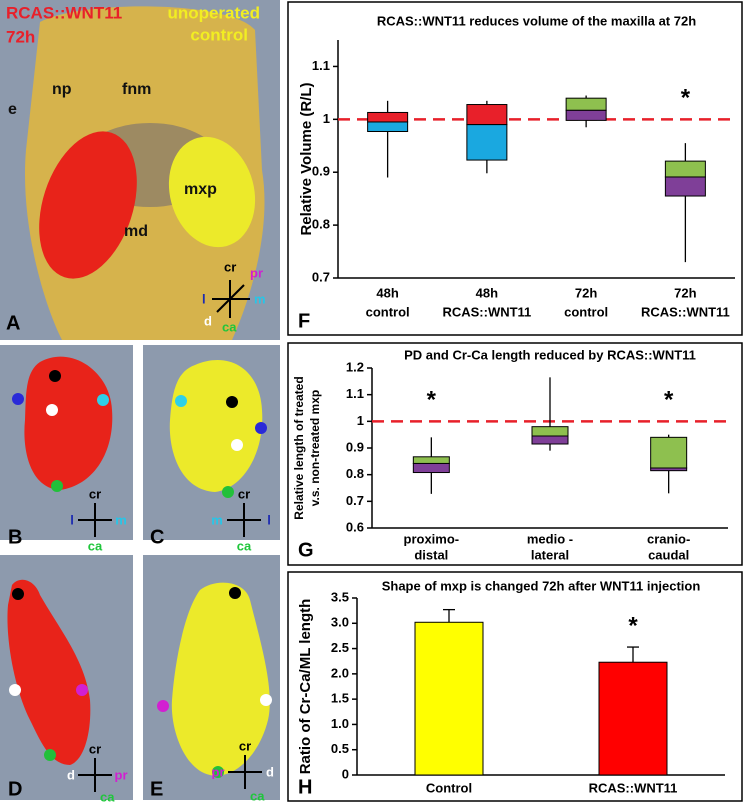 The image size is (745, 808). I want to click on x-tick-label: caudal, so click(668, 554).